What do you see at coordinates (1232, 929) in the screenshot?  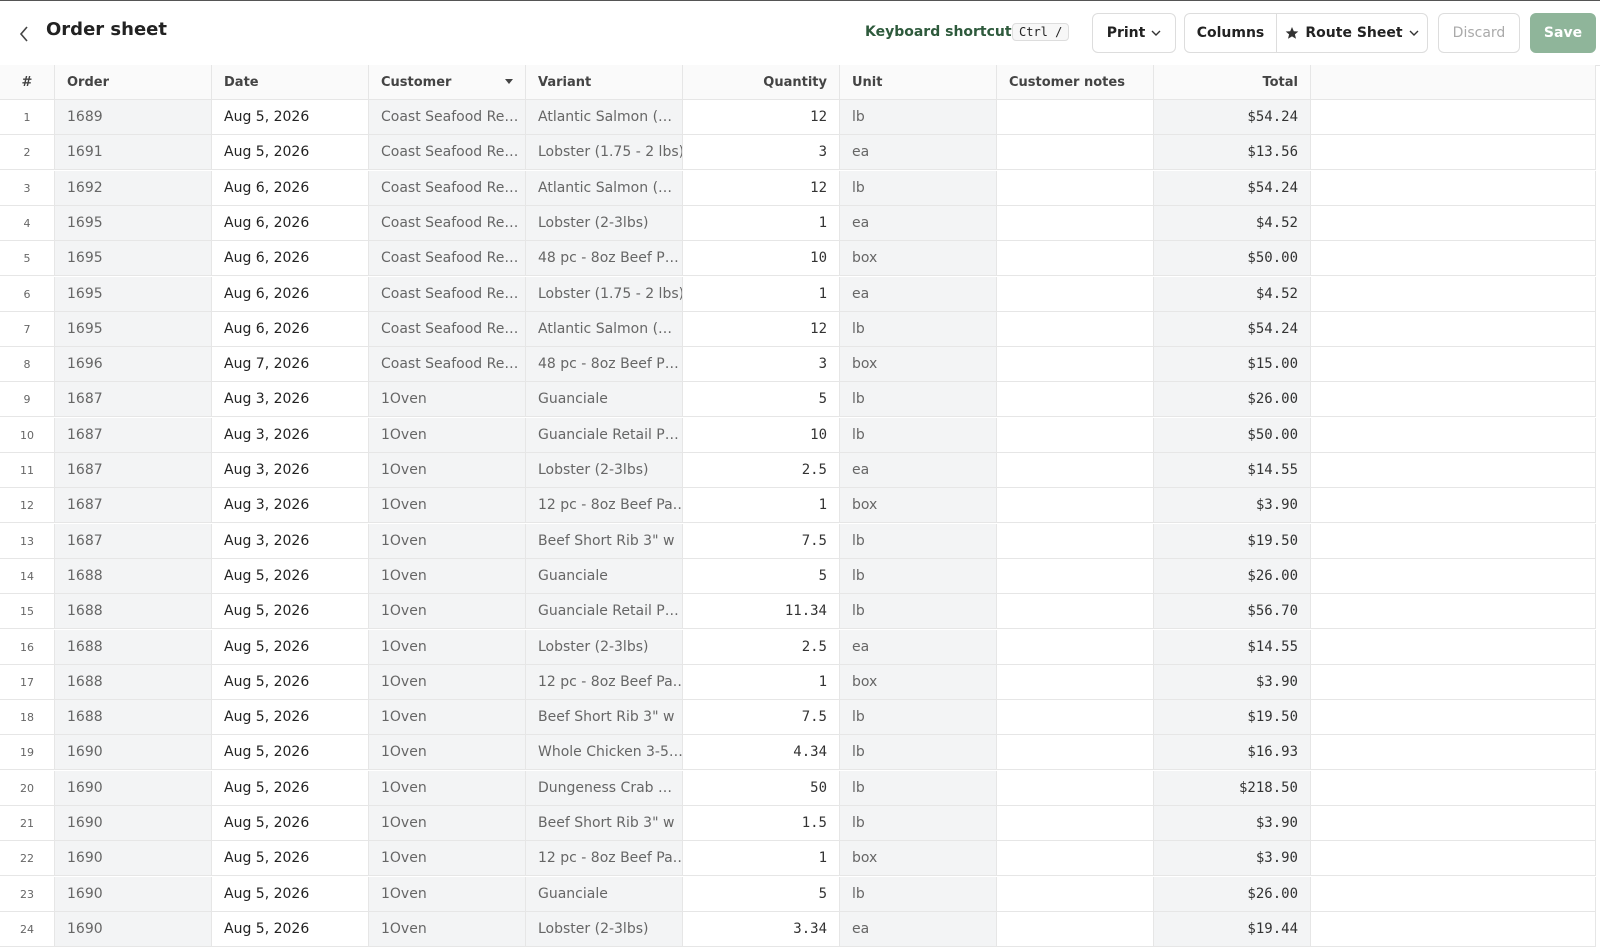 I see `total: $19.44` at bounding box center [1232, 929].